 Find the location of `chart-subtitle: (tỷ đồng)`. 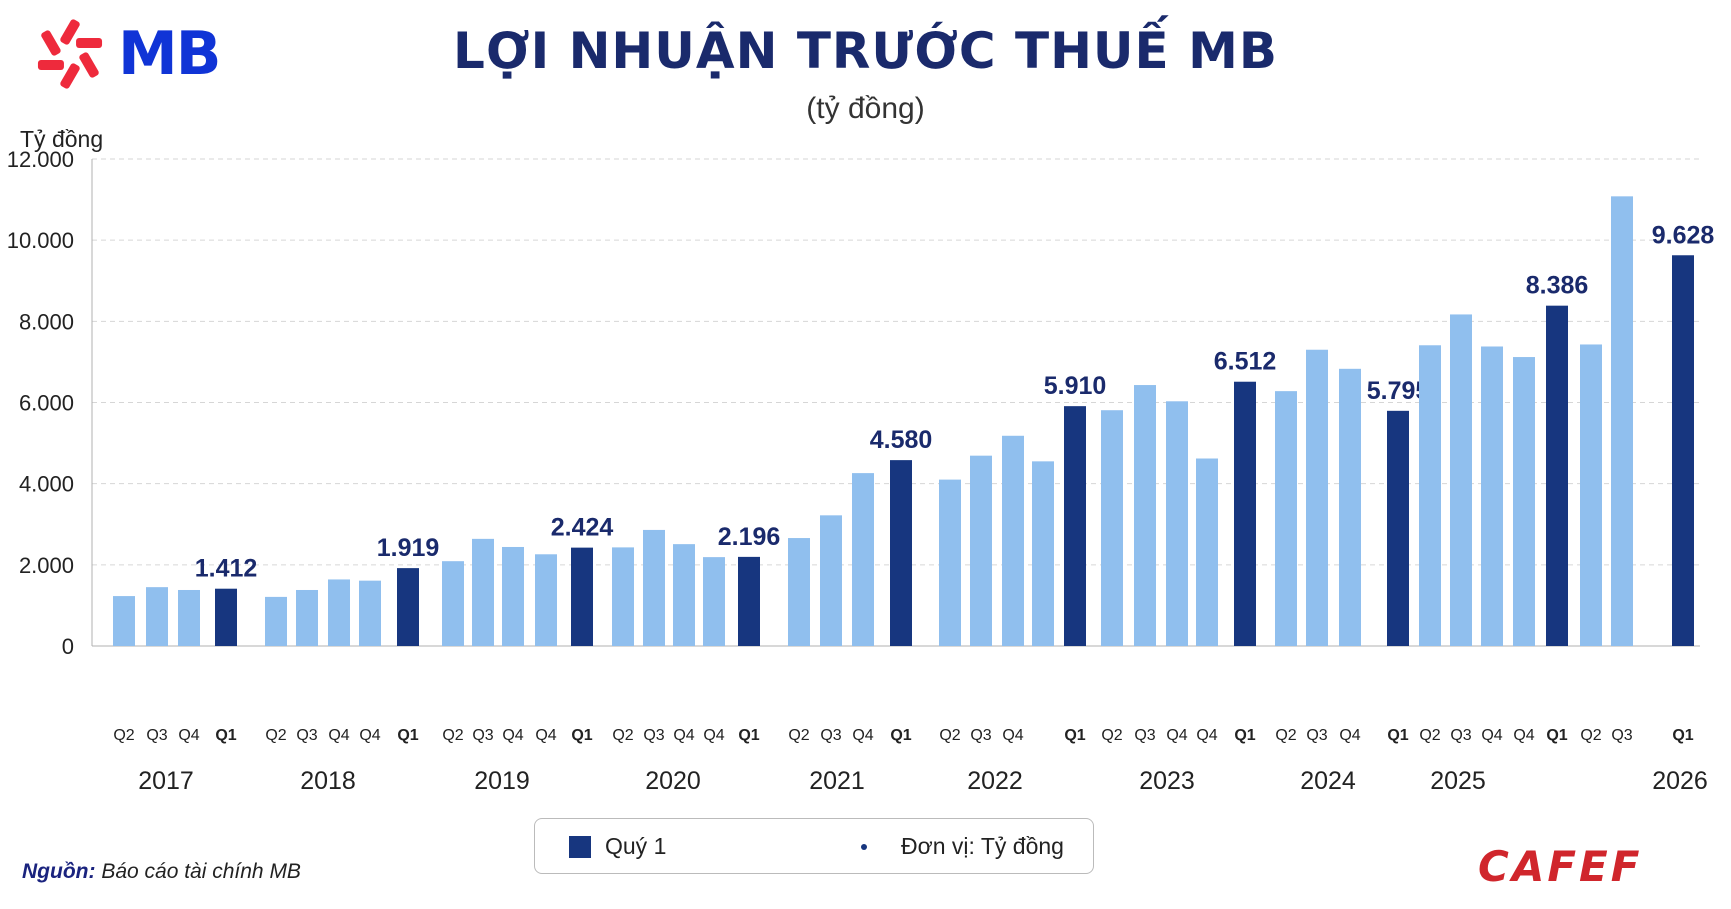

chart-subtitle: (tỷ đồng) is located at coordinates (865, 108).